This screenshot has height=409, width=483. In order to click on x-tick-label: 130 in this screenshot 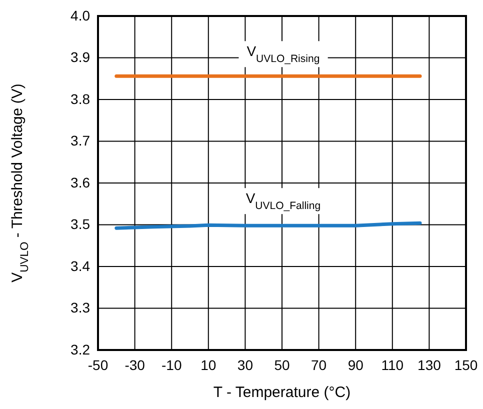, I will do `click(430, 364)`.